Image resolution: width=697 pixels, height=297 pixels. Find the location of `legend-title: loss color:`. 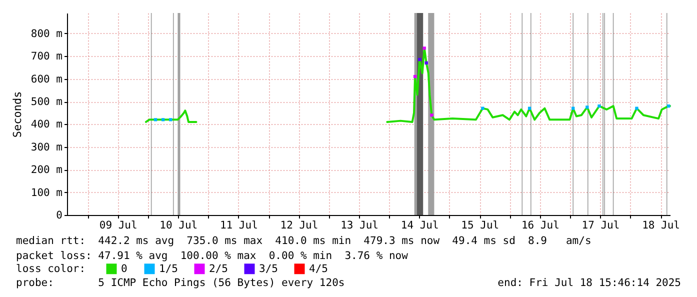

legend-title: loss color: is located at coordinates (51, 269).